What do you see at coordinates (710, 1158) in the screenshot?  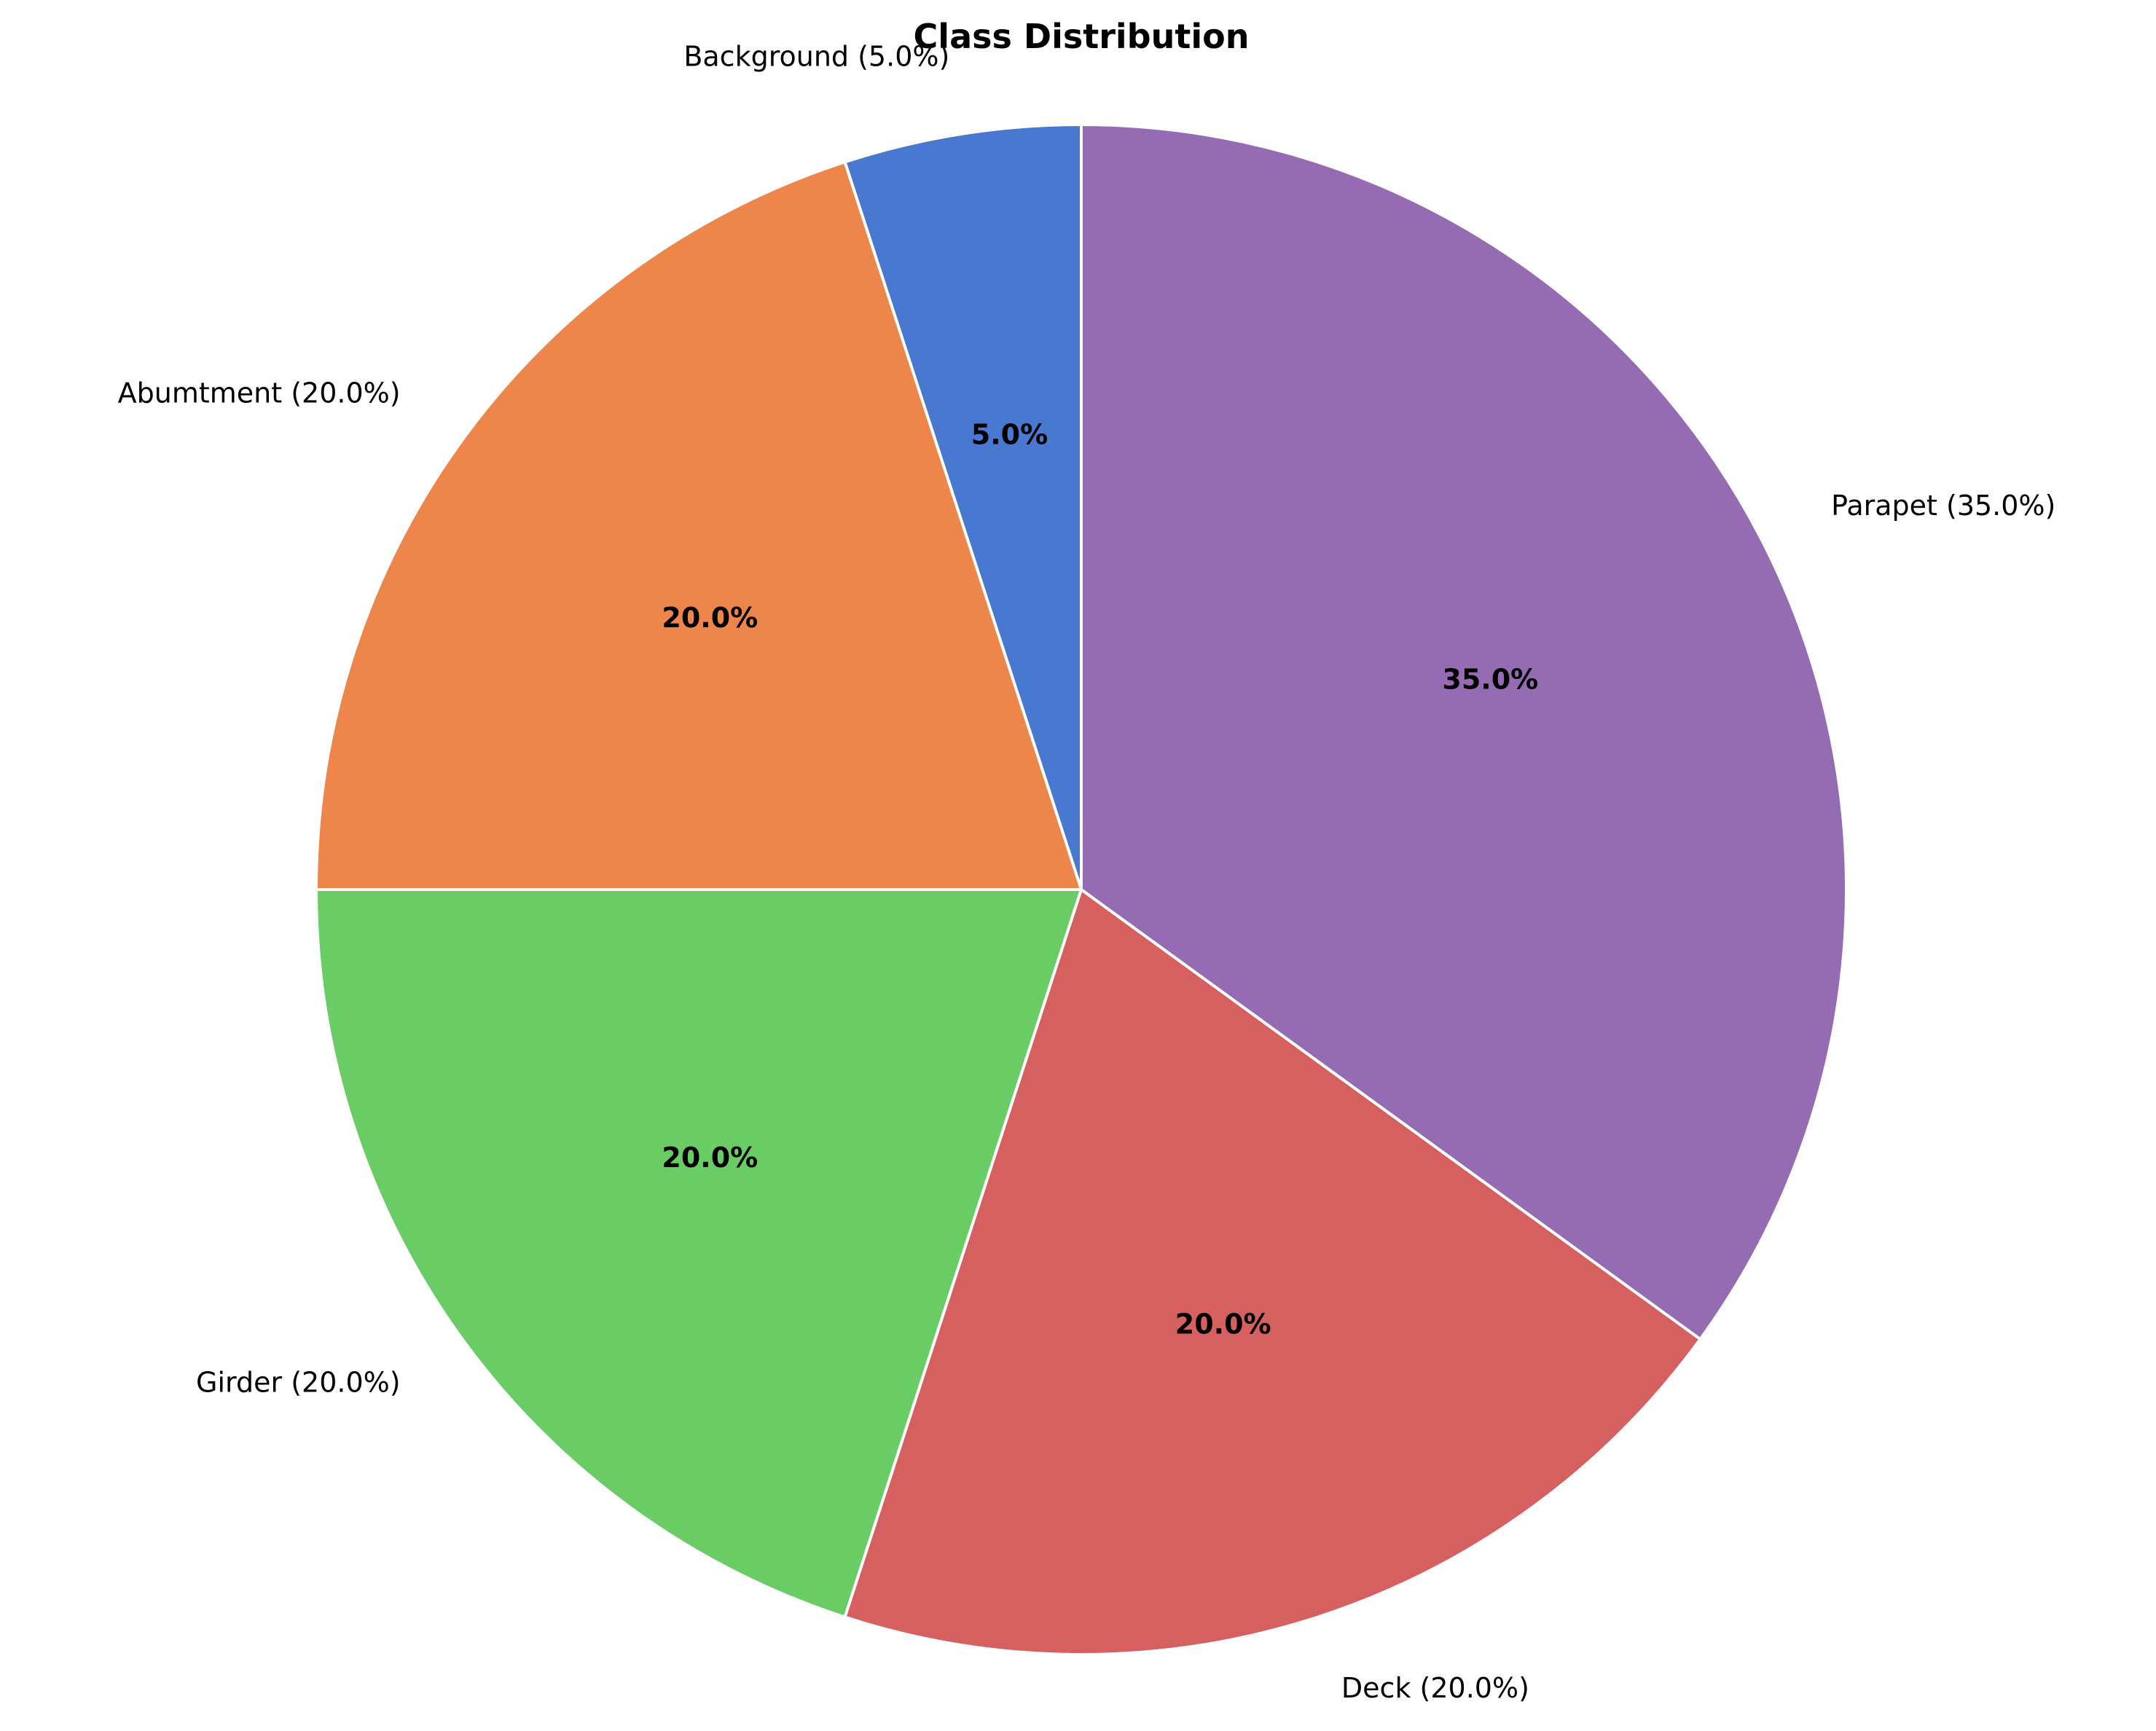 I see `slice-pct-girder: 20.0%` at bounding box center [710, 1158].